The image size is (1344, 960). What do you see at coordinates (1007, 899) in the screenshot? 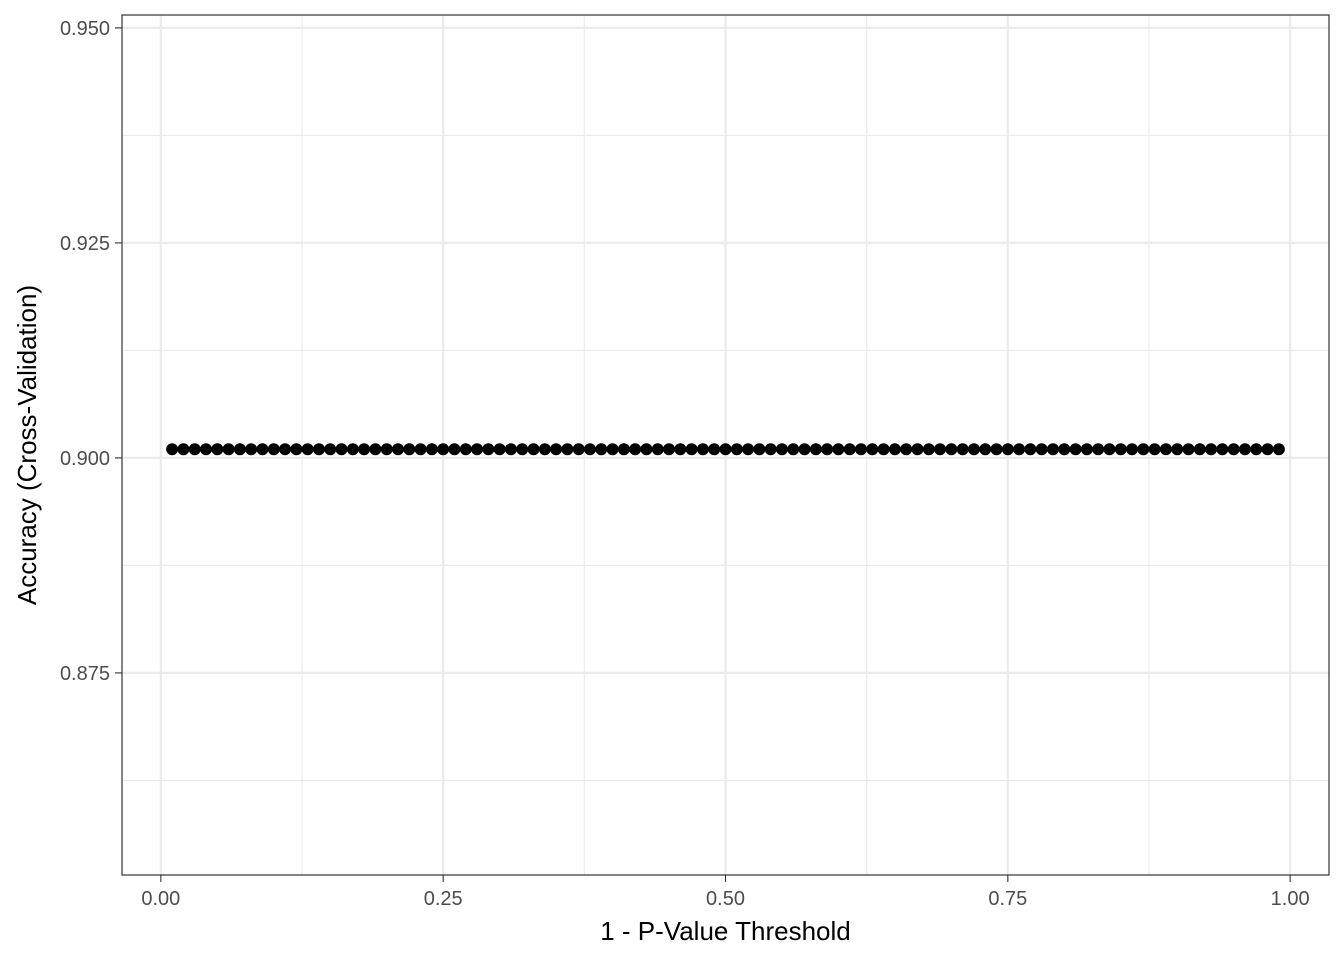
I see `x-tick-label: 0.75` at bounding box center [1007, 899].